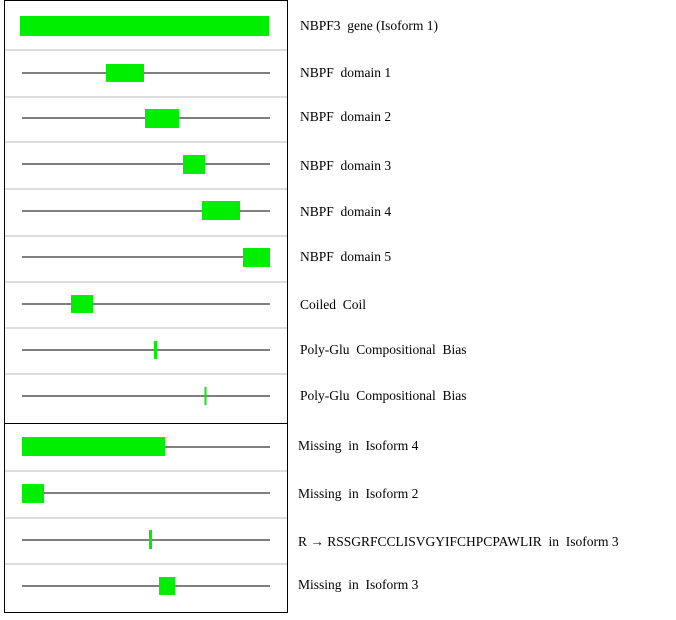 This screenshot has height=620, width=676. I want to click on feature-label: Missing in Isoform 4, so click(358, 445).